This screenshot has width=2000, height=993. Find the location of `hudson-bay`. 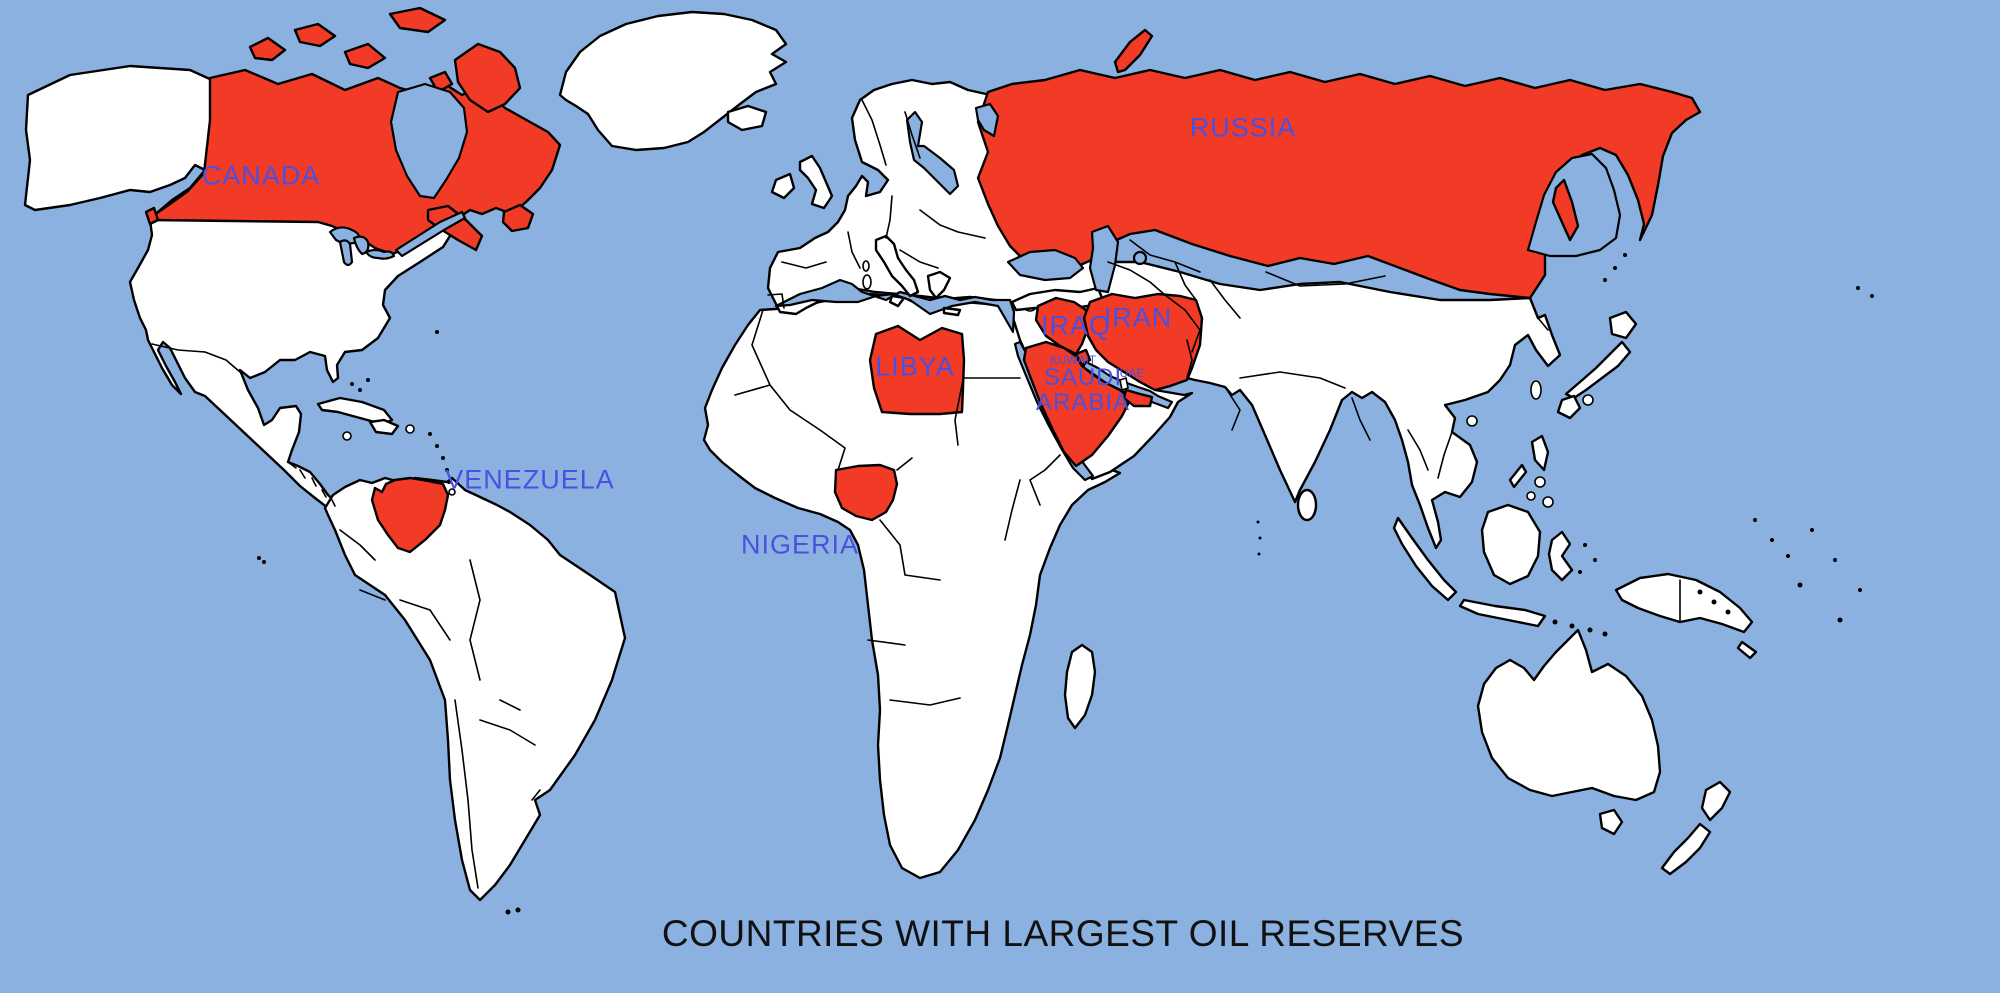

hudson-bay is located at coordinates (429, 141).